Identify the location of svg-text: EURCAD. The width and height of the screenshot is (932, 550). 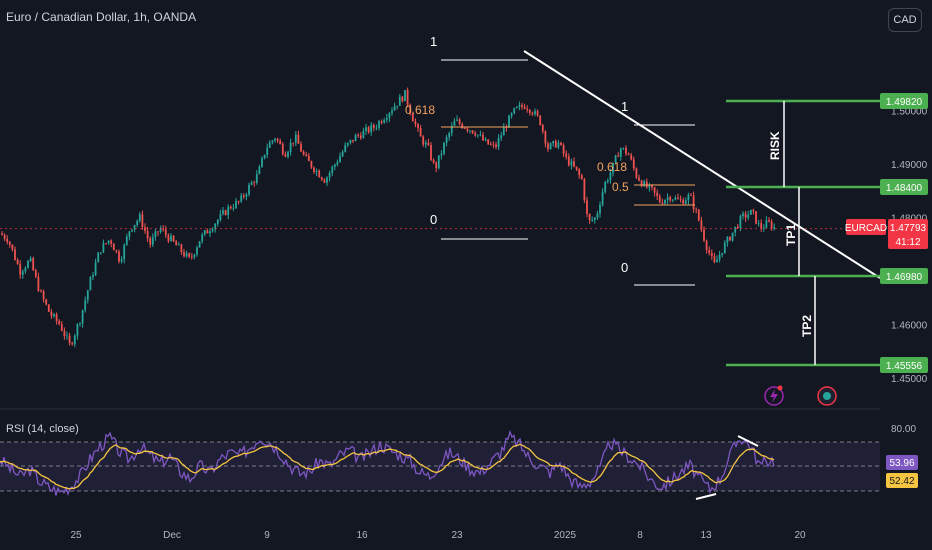
(866, 228).